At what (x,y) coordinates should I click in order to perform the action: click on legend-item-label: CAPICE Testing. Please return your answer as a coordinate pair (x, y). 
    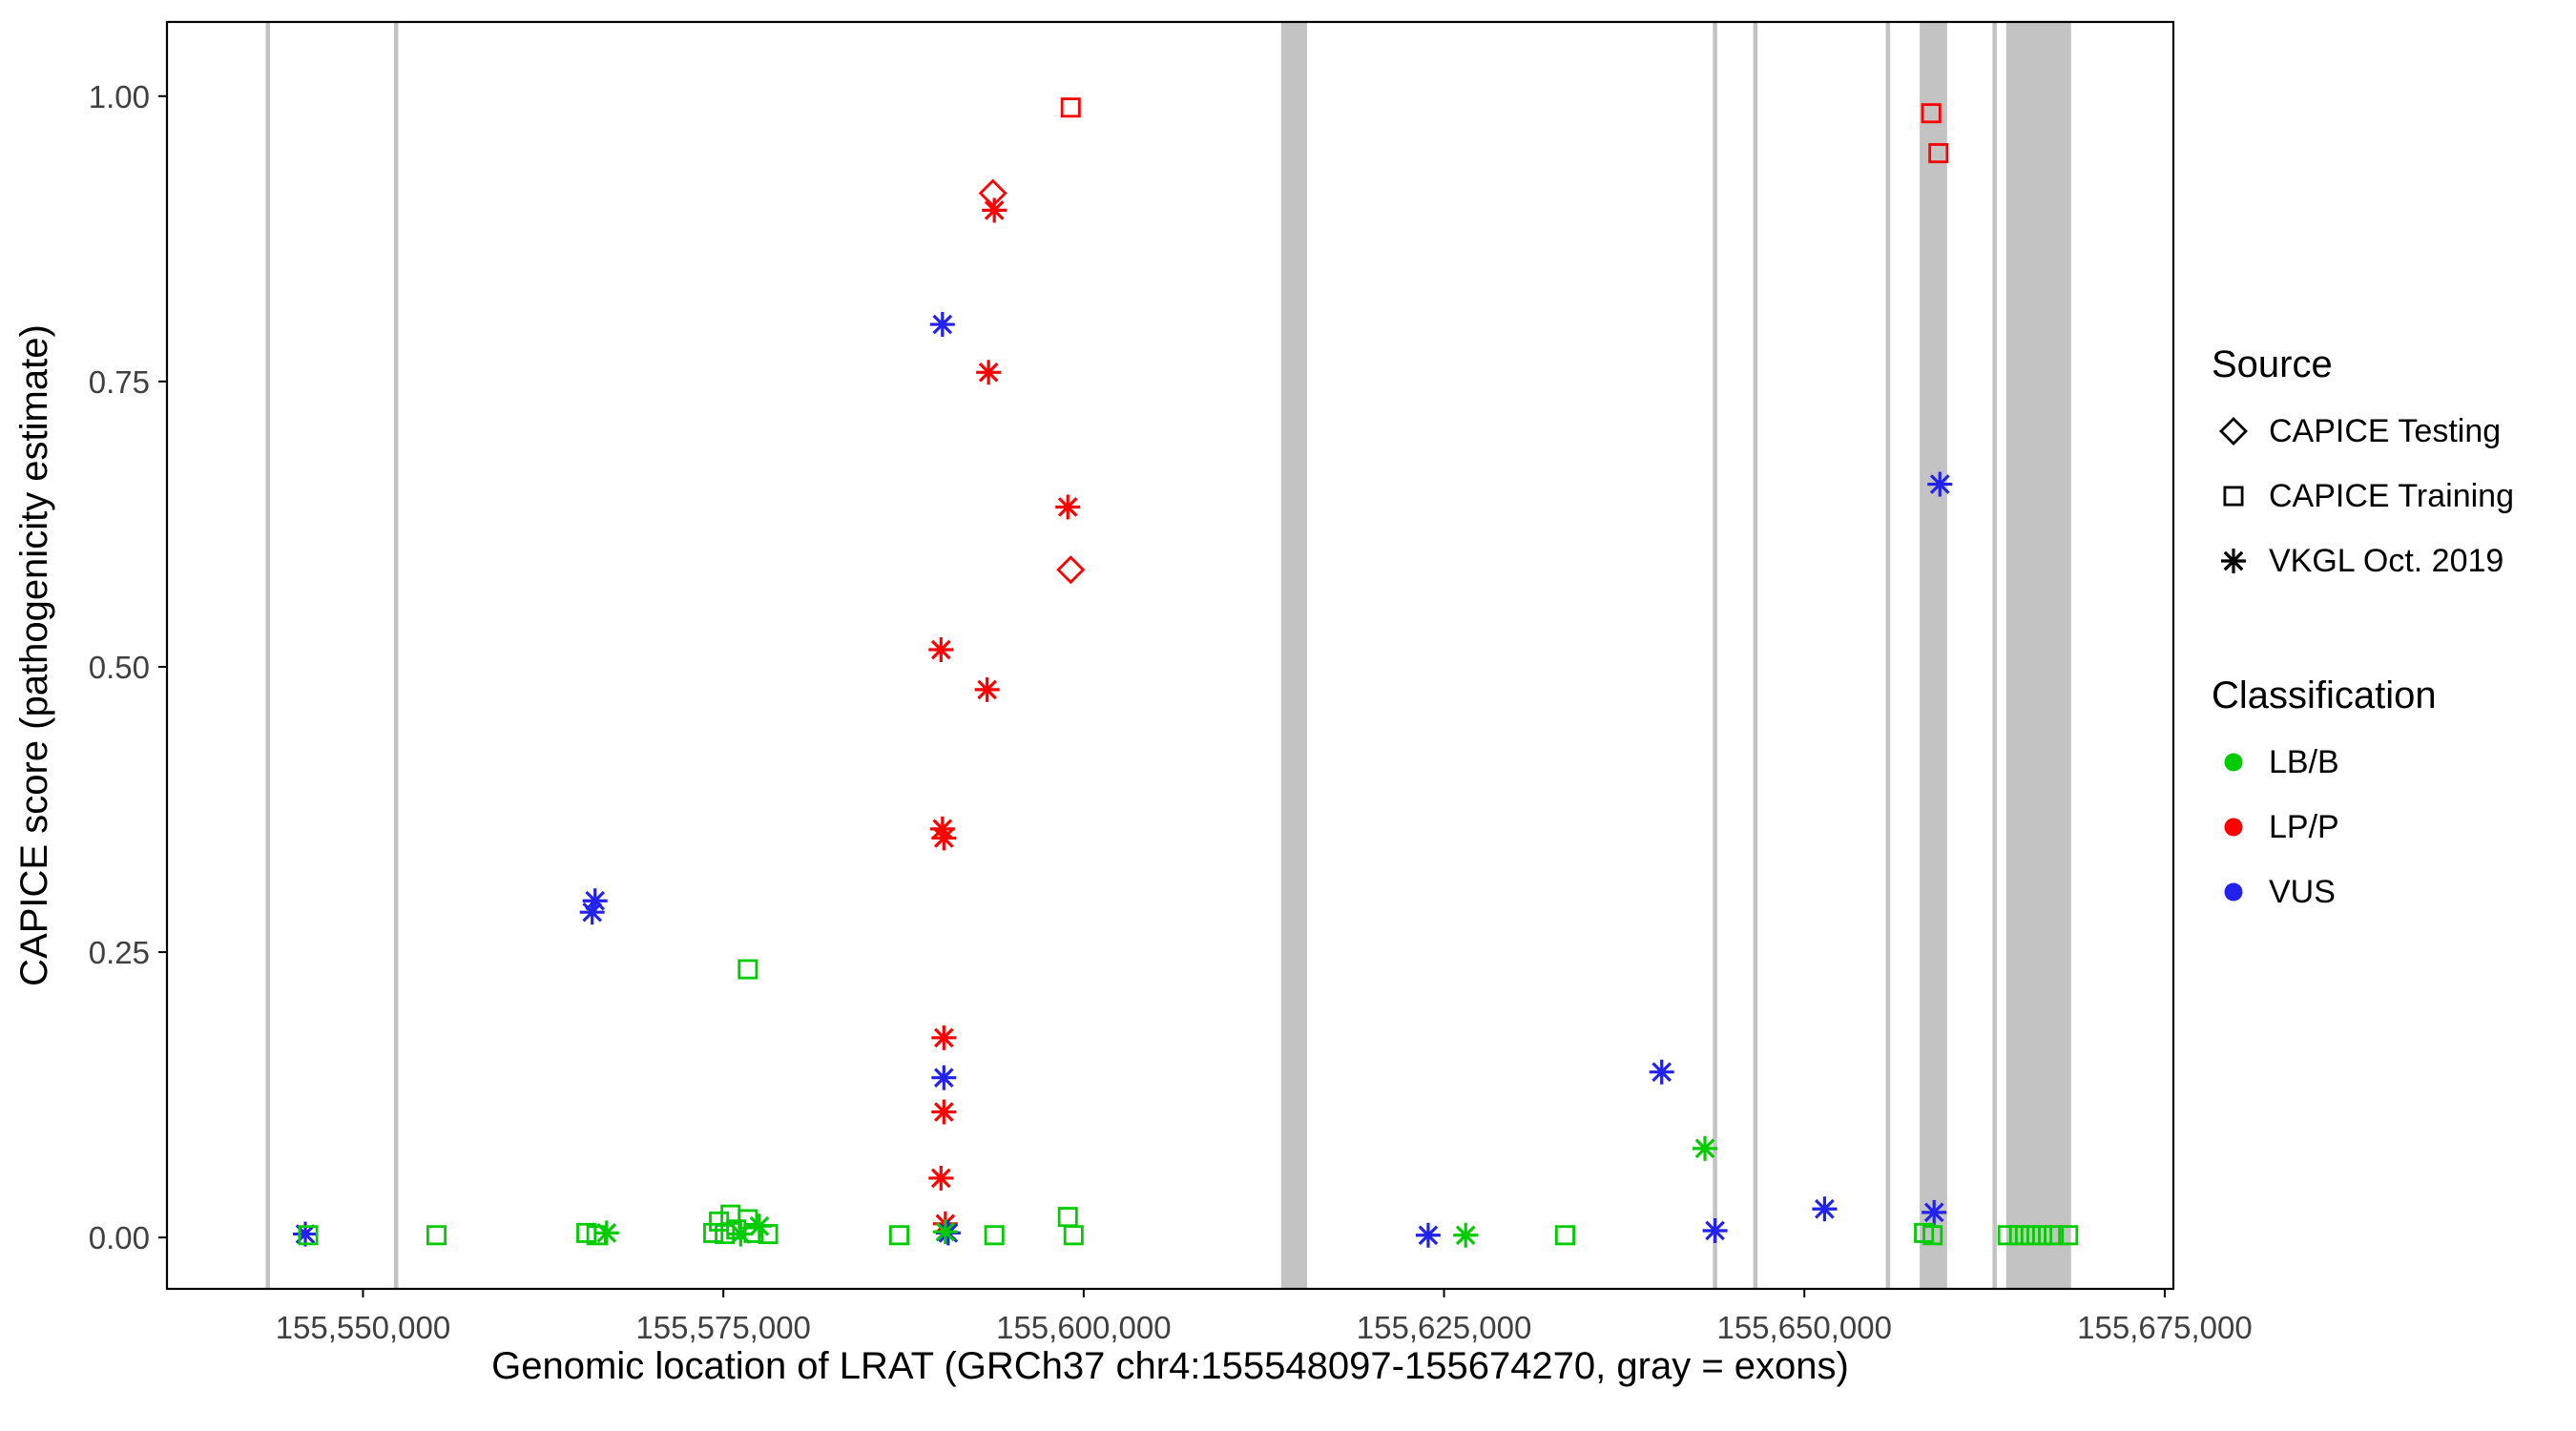
    Looking at the image, I should click on (2385, 430).